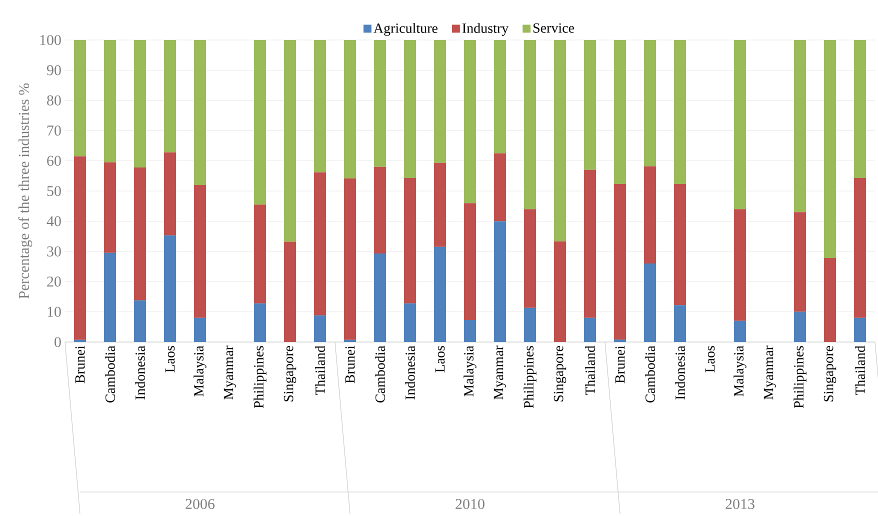  I want to click on y-tick-label: 70, so click(54, 131).